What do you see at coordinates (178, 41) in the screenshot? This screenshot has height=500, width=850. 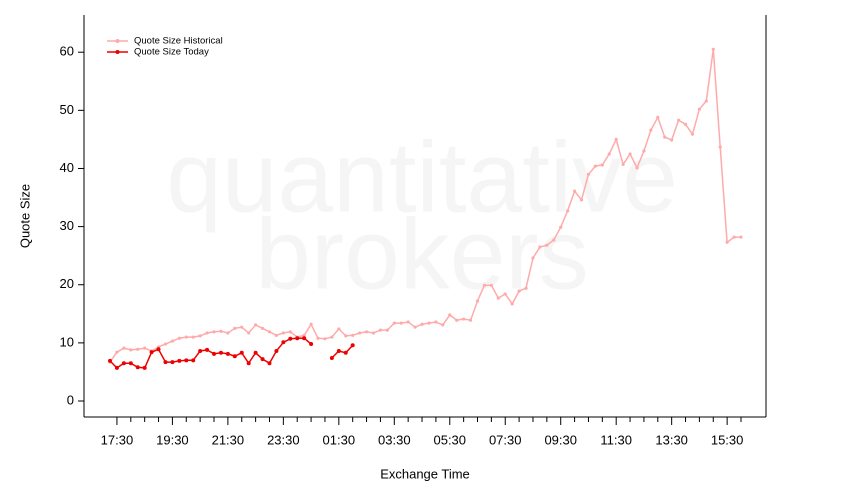 I see `legend-label: Quote Size Historical` at bounding box center [178, 41].